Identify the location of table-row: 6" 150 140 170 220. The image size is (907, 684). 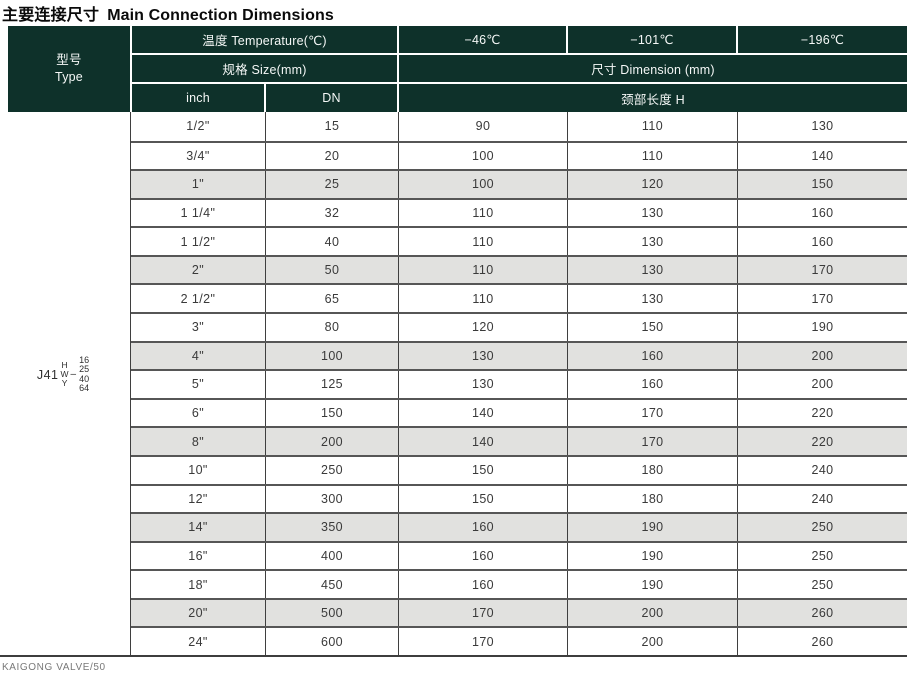
(519, 412).